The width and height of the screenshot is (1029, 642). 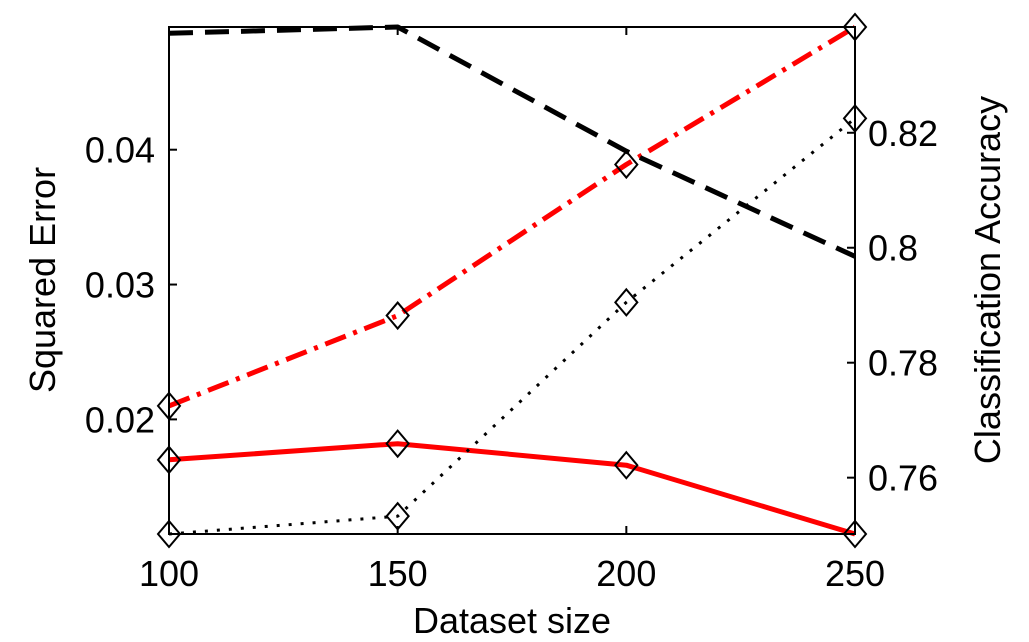 What do you see at coordinates (120, 419) in the screenshot?
I see `y-left-tick-label: 0.02` at bounding box center [120, 419].